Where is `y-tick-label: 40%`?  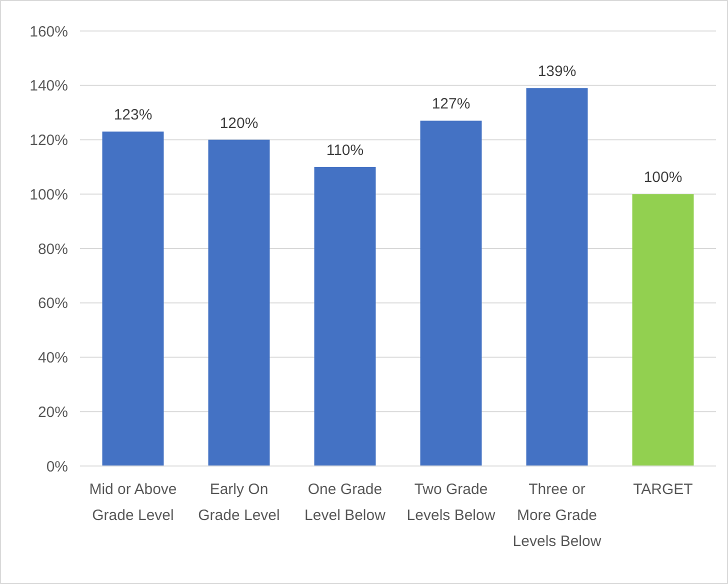 y-tick-label: 40% is located at coordinates (53, 358).